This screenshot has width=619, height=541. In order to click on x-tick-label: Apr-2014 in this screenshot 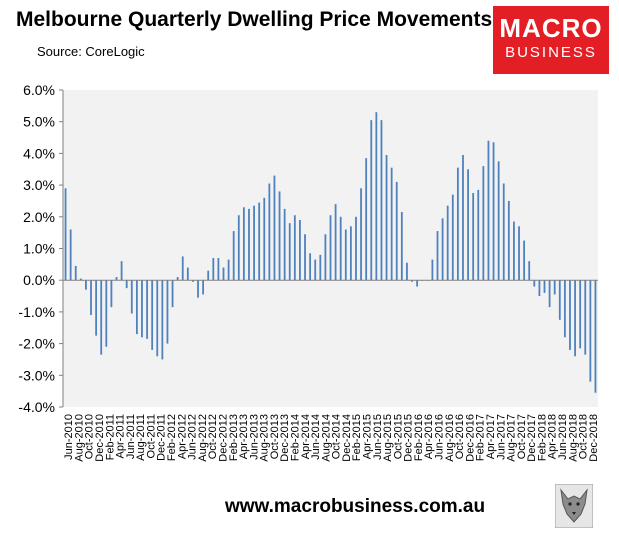, I will do `click(306, 436)`.